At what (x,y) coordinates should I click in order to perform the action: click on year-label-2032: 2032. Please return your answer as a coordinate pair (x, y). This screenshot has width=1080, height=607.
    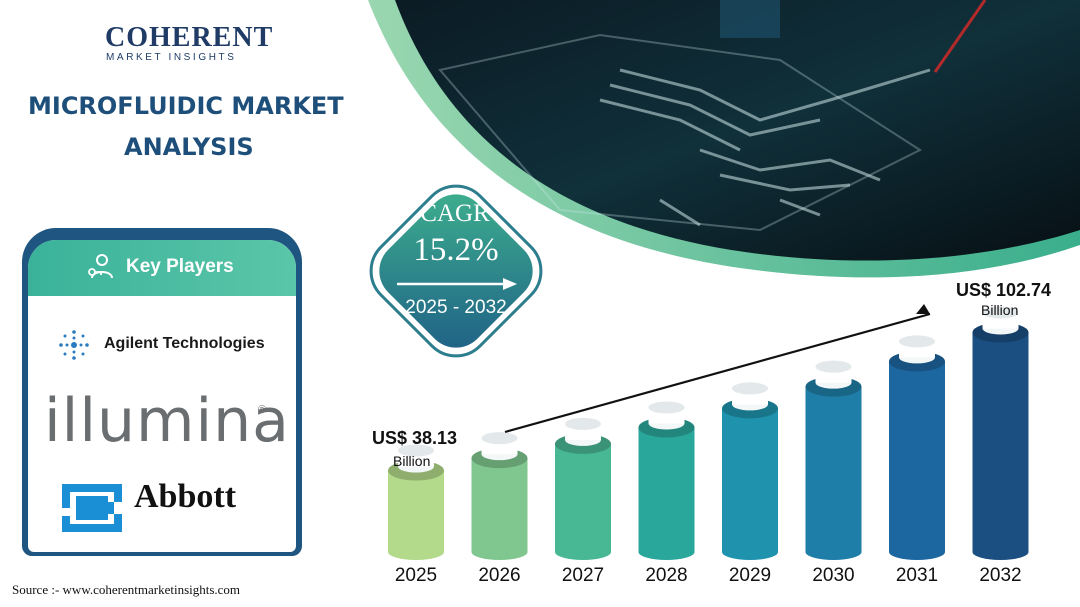
    Looking at the image, I should click on (1000, 575).